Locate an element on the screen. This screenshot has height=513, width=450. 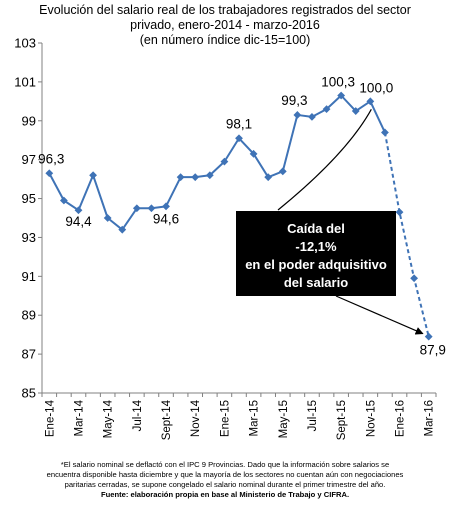
annotation-text-line: -12,1% is located at coordinates (316, 246).